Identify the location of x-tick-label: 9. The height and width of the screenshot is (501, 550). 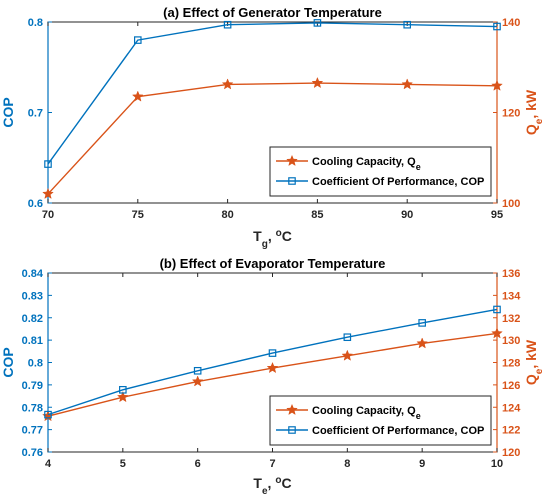
(422, 464).